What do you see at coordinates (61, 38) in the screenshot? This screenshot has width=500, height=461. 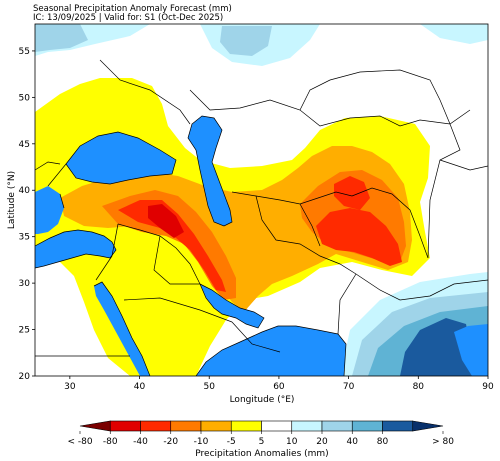 I see `positive-anomaly-west` at bounding box center [61, 38].